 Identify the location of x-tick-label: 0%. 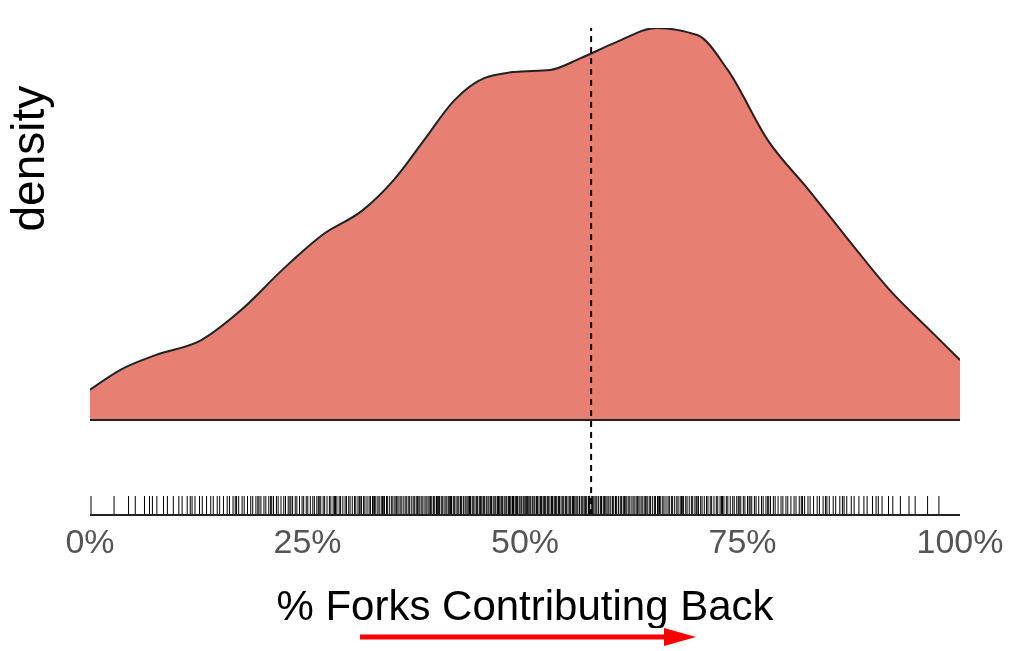
(90, 541).